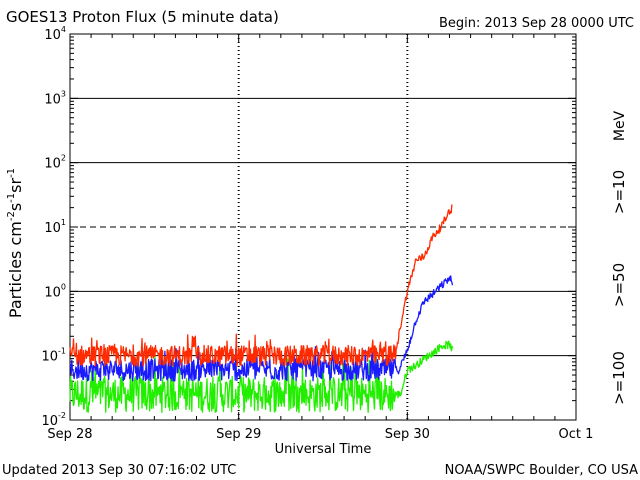 This screenshot has height=480, width=640. I want to click on y-axis-label: Particles cm-2s-1sr-1, so click(15, 243).